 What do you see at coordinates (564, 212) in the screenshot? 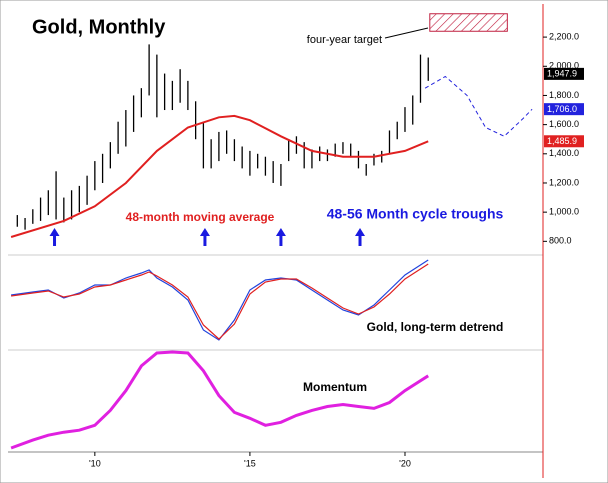
I see `y-tick-label: 1,000.0` at bounding box center [564, 212].